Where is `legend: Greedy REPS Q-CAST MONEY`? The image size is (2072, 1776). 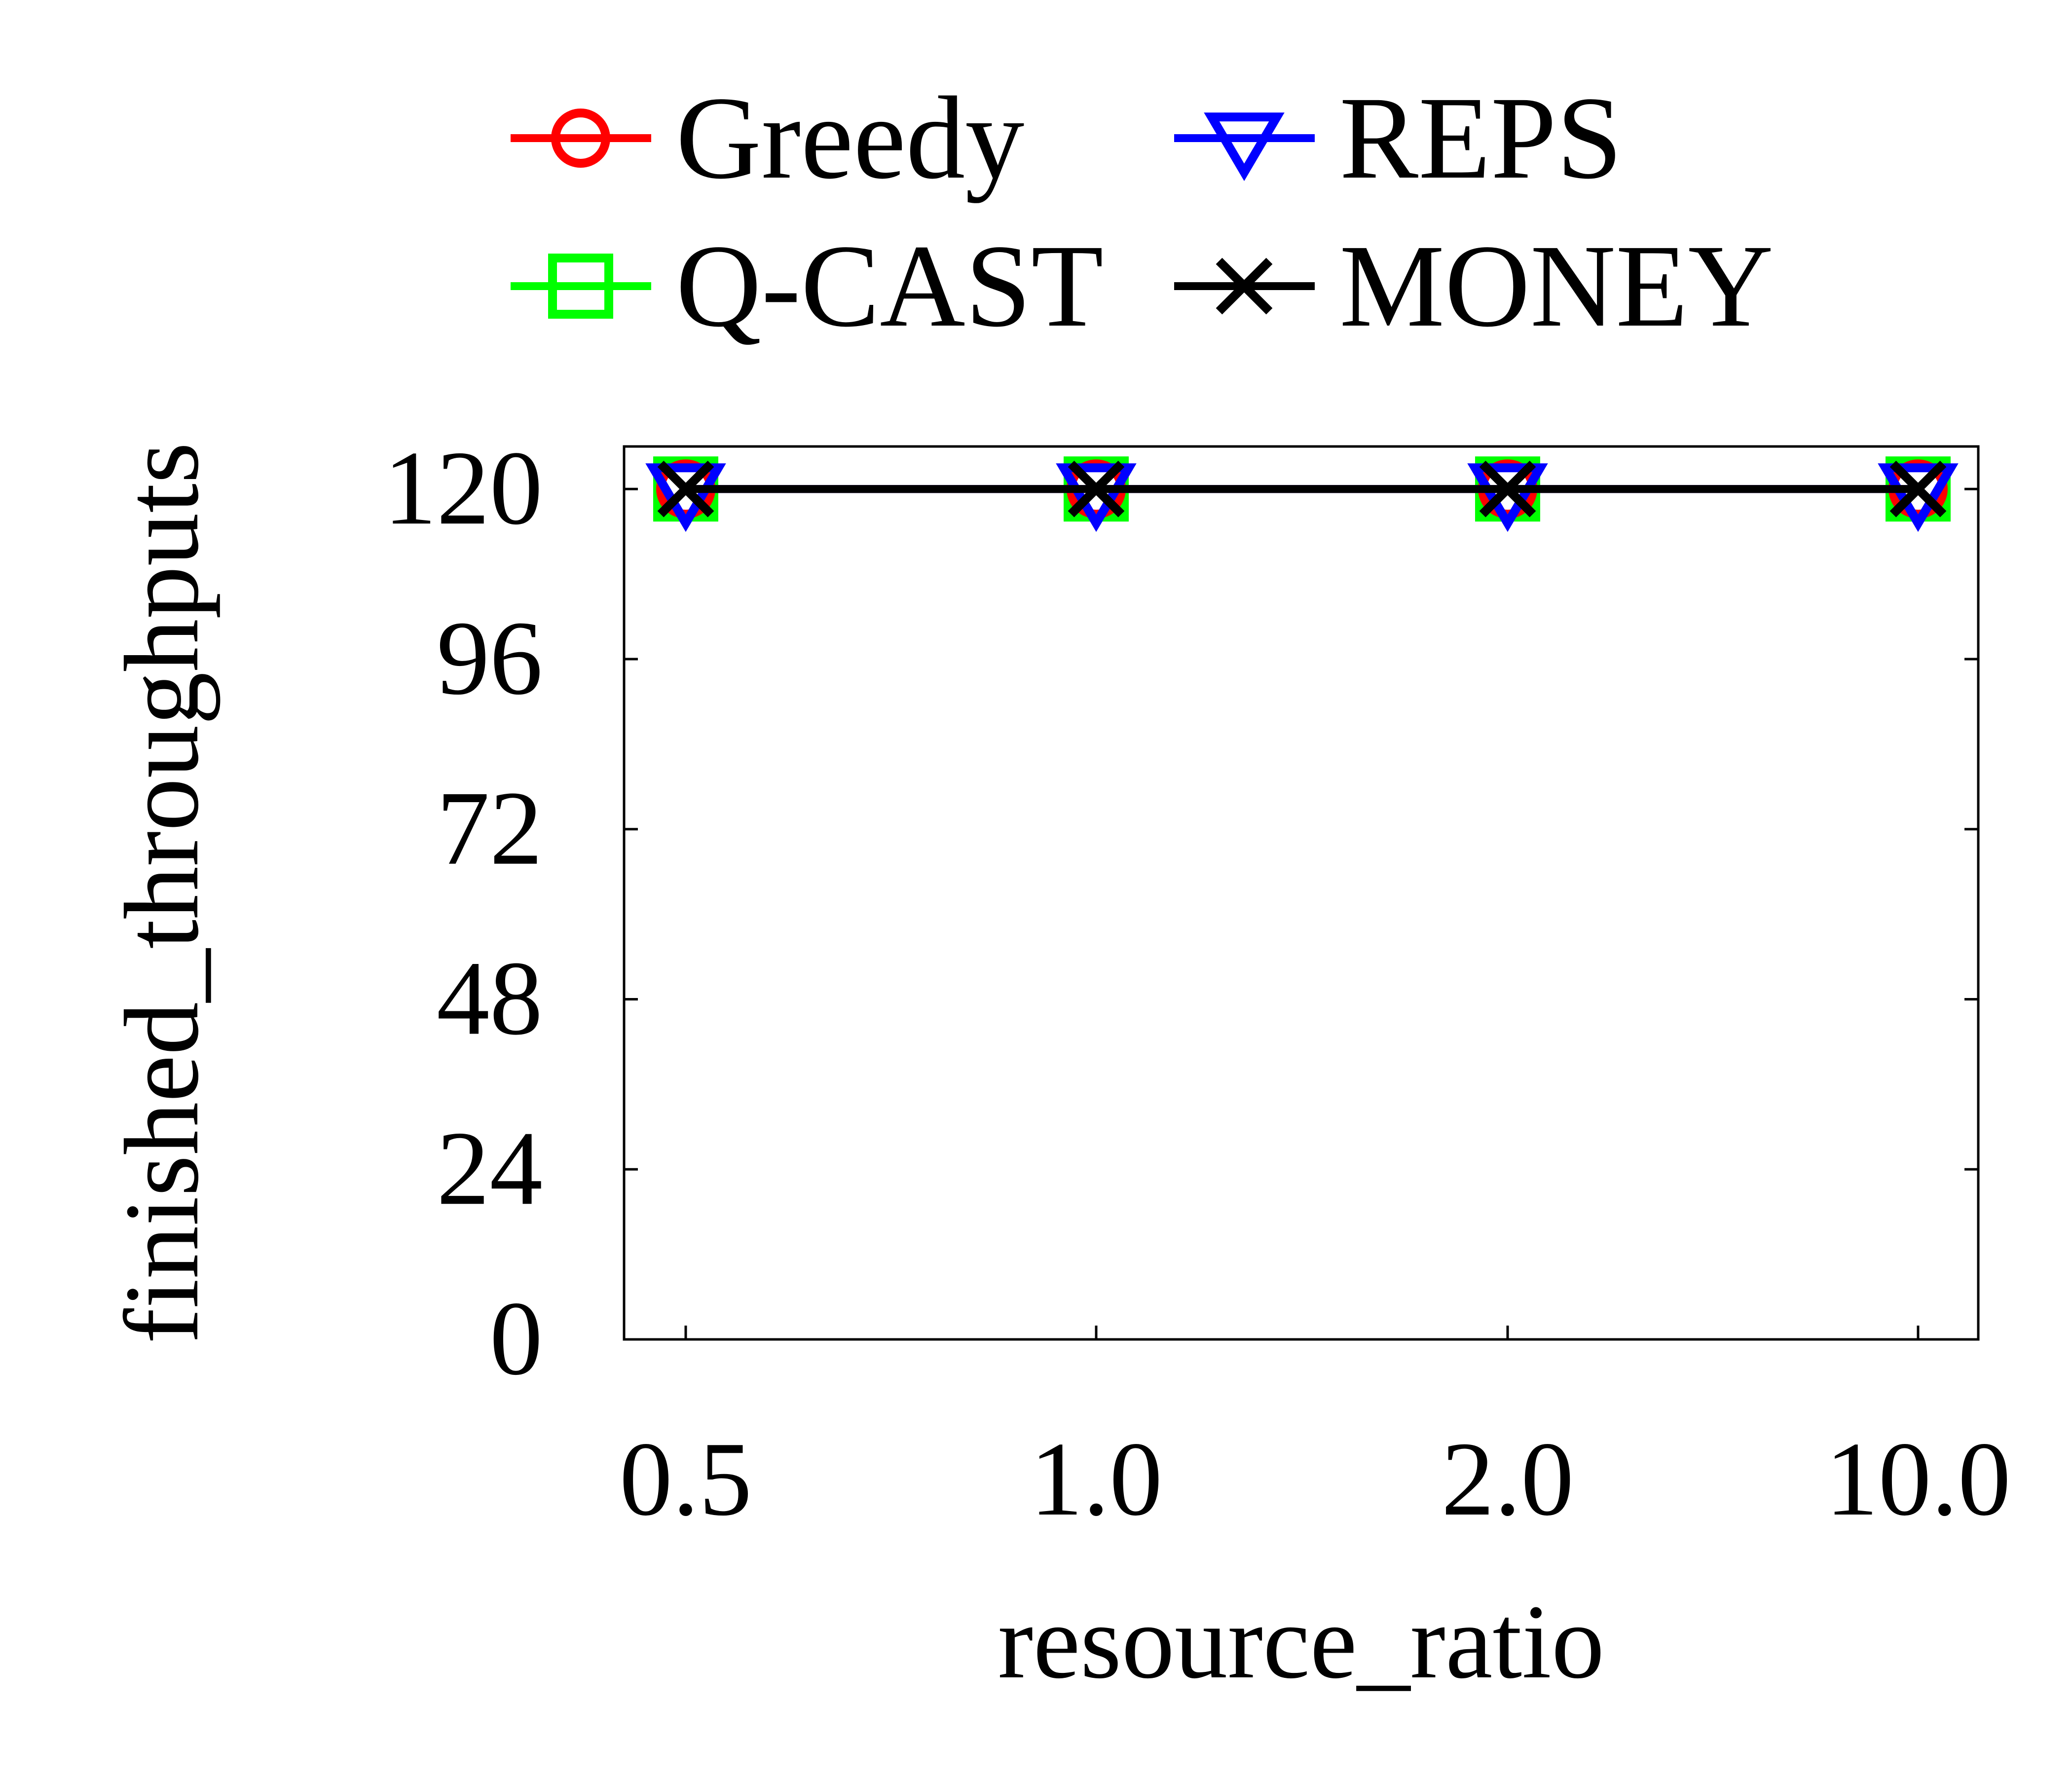
legend: Greedy REPS Q-CAST MONEY is located at coordinates (1143, 212).